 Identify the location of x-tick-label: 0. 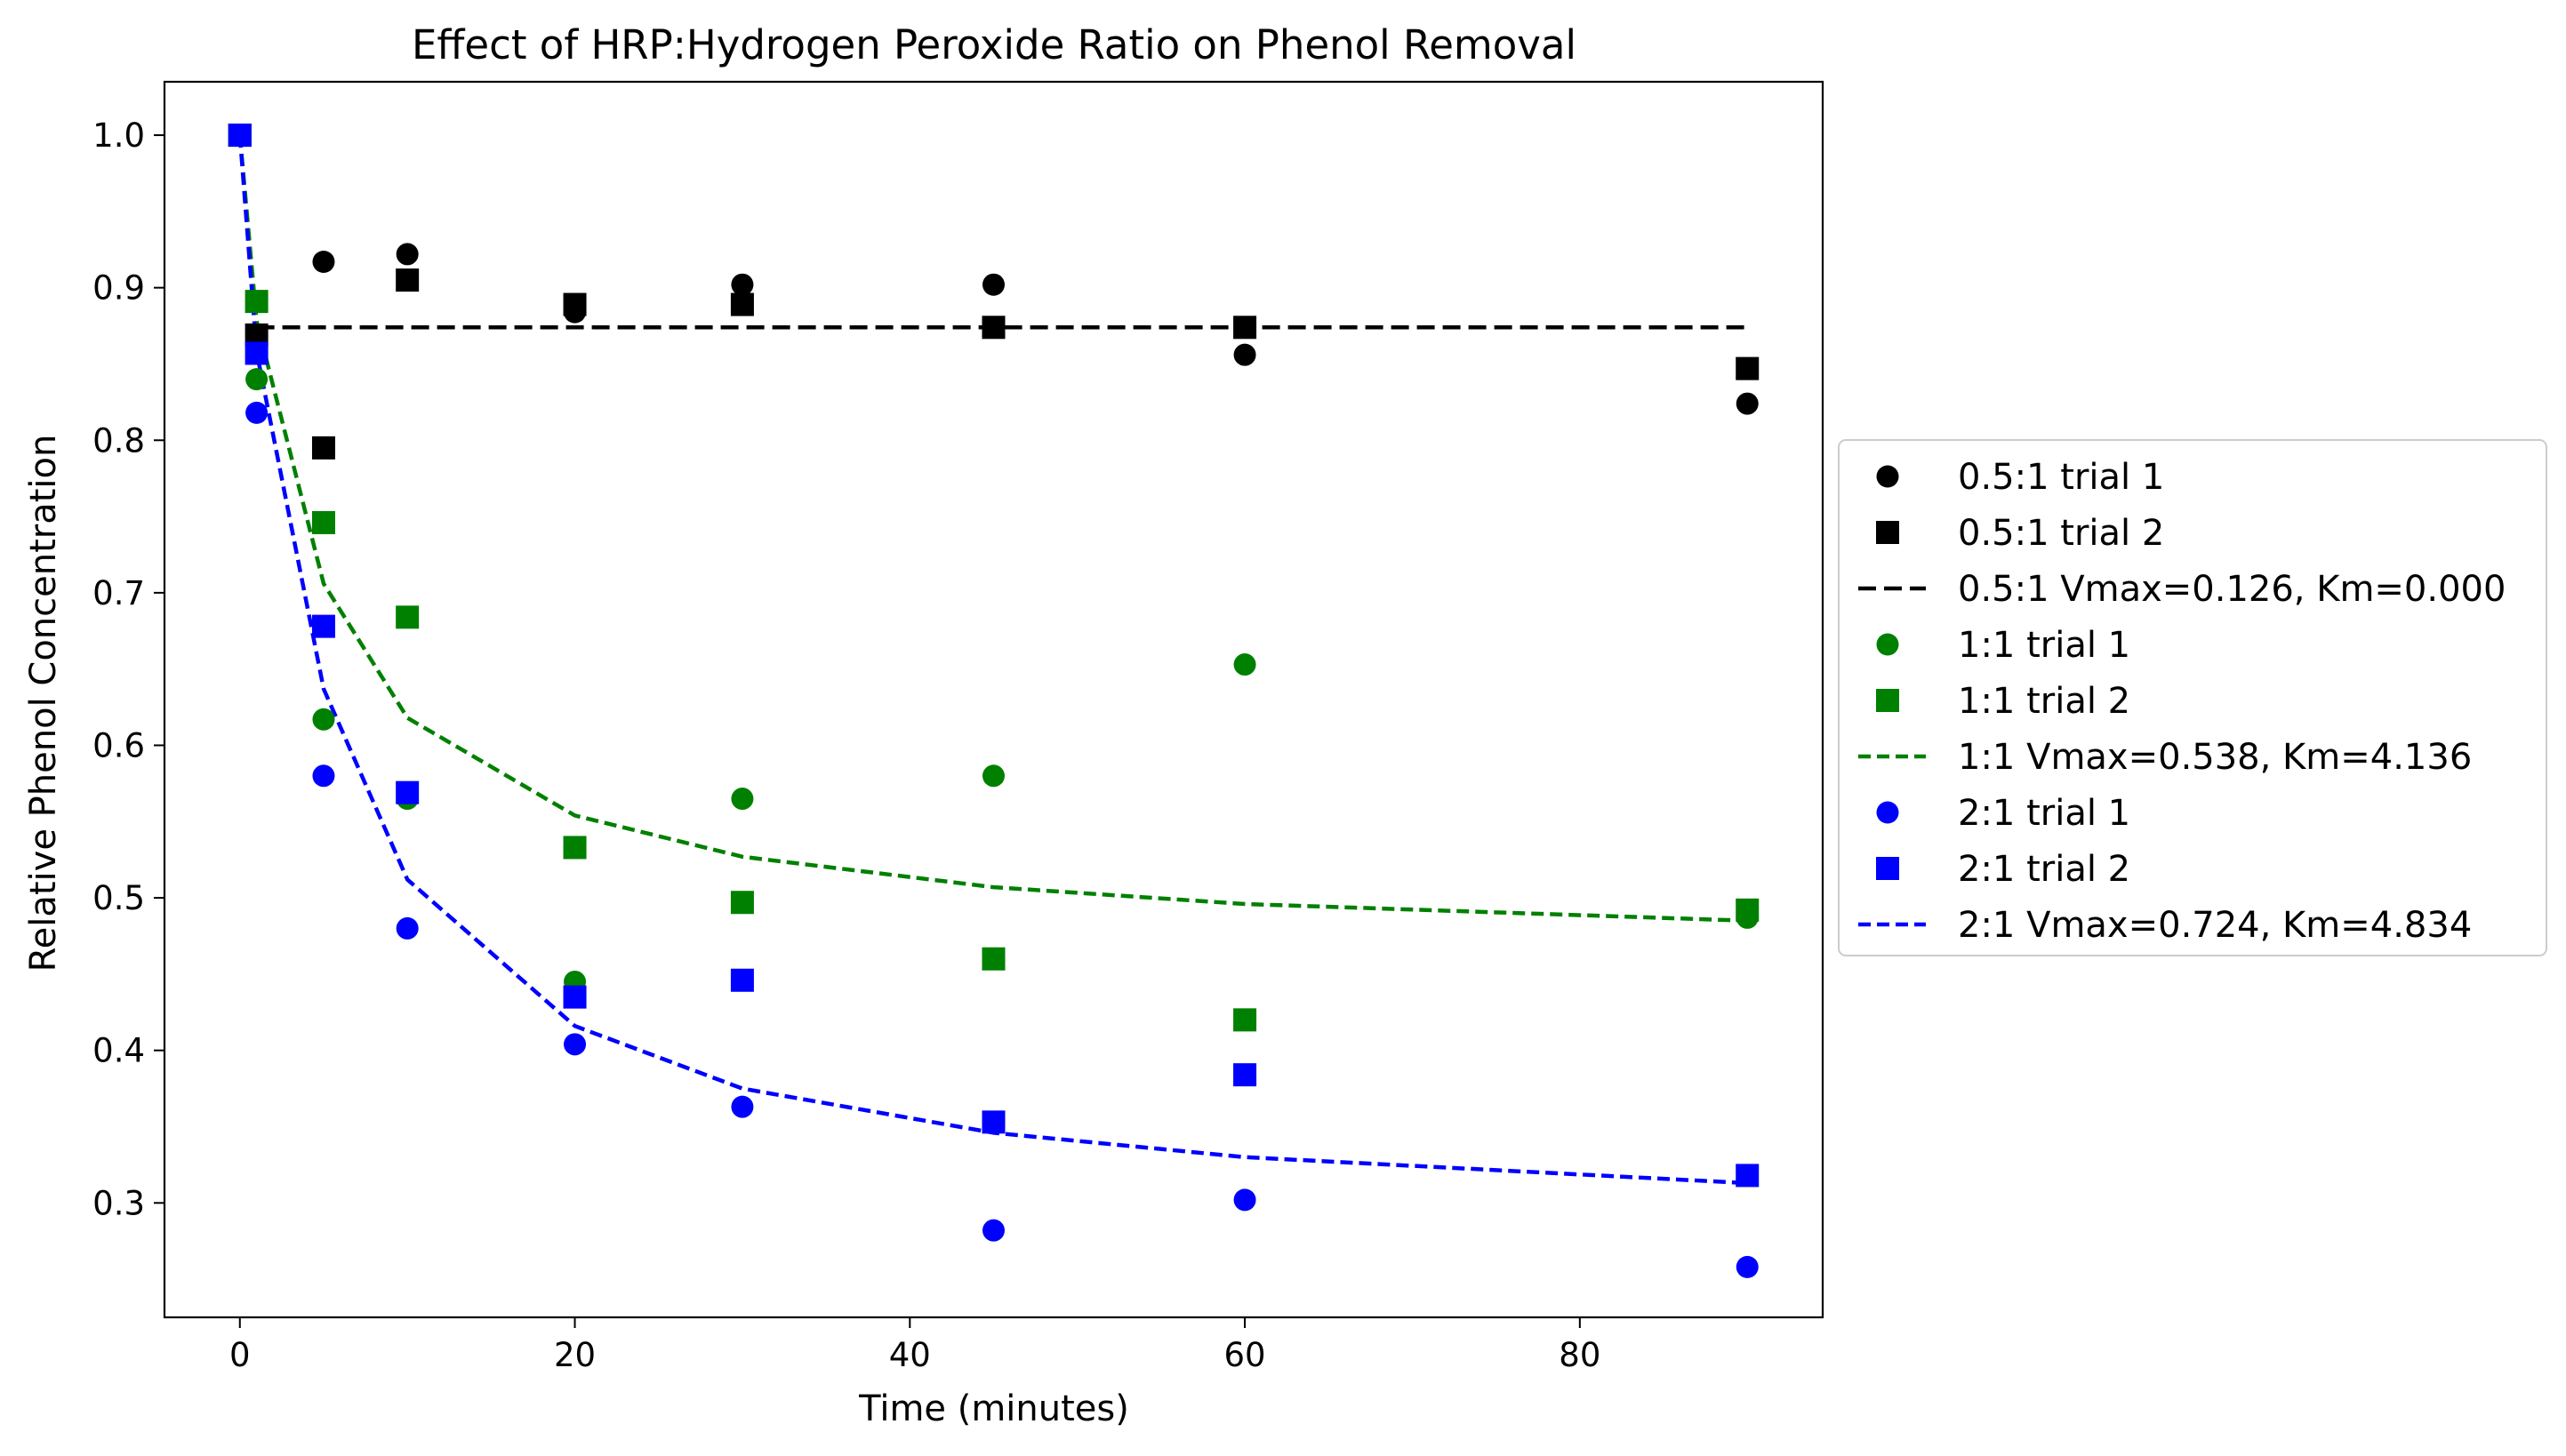
(240, 1355).